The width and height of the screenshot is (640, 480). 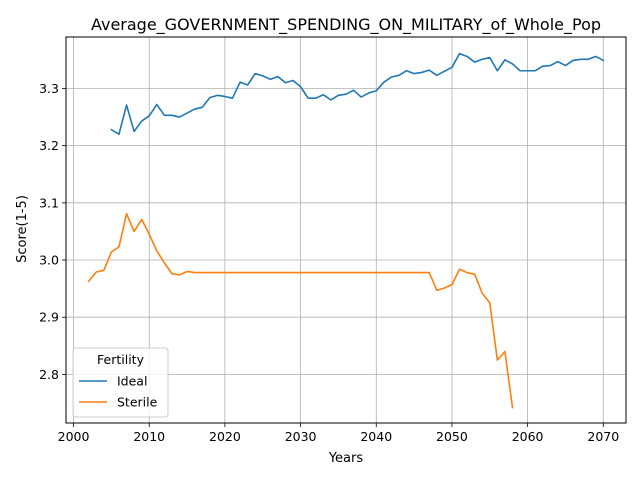 I want to click on x-tick-label: 2050, so click(x=452, y=436).